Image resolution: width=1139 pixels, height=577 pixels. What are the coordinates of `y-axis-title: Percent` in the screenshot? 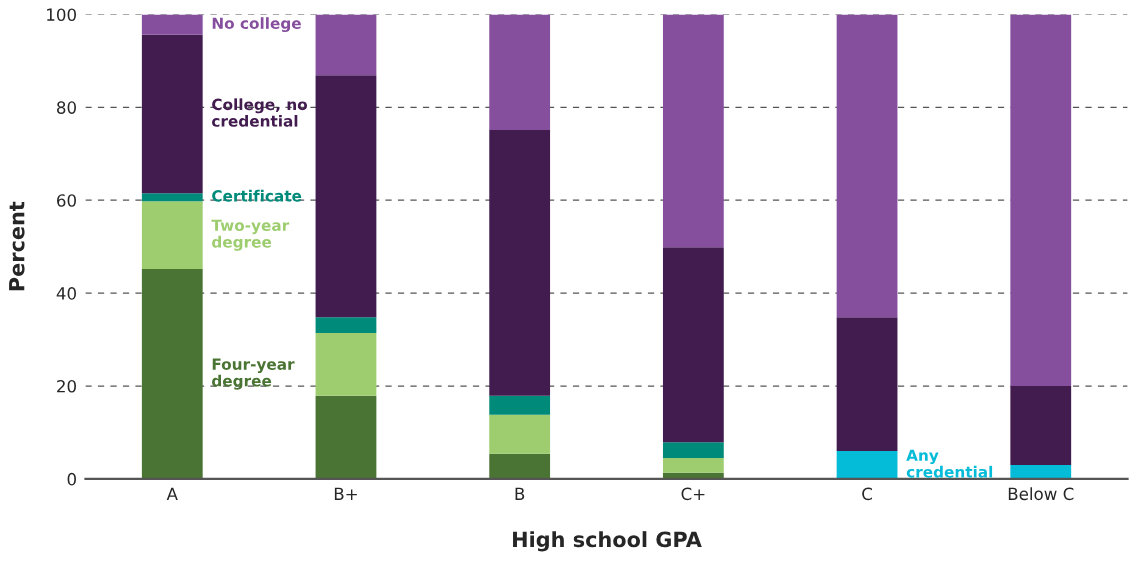 It's located at (17, 246).